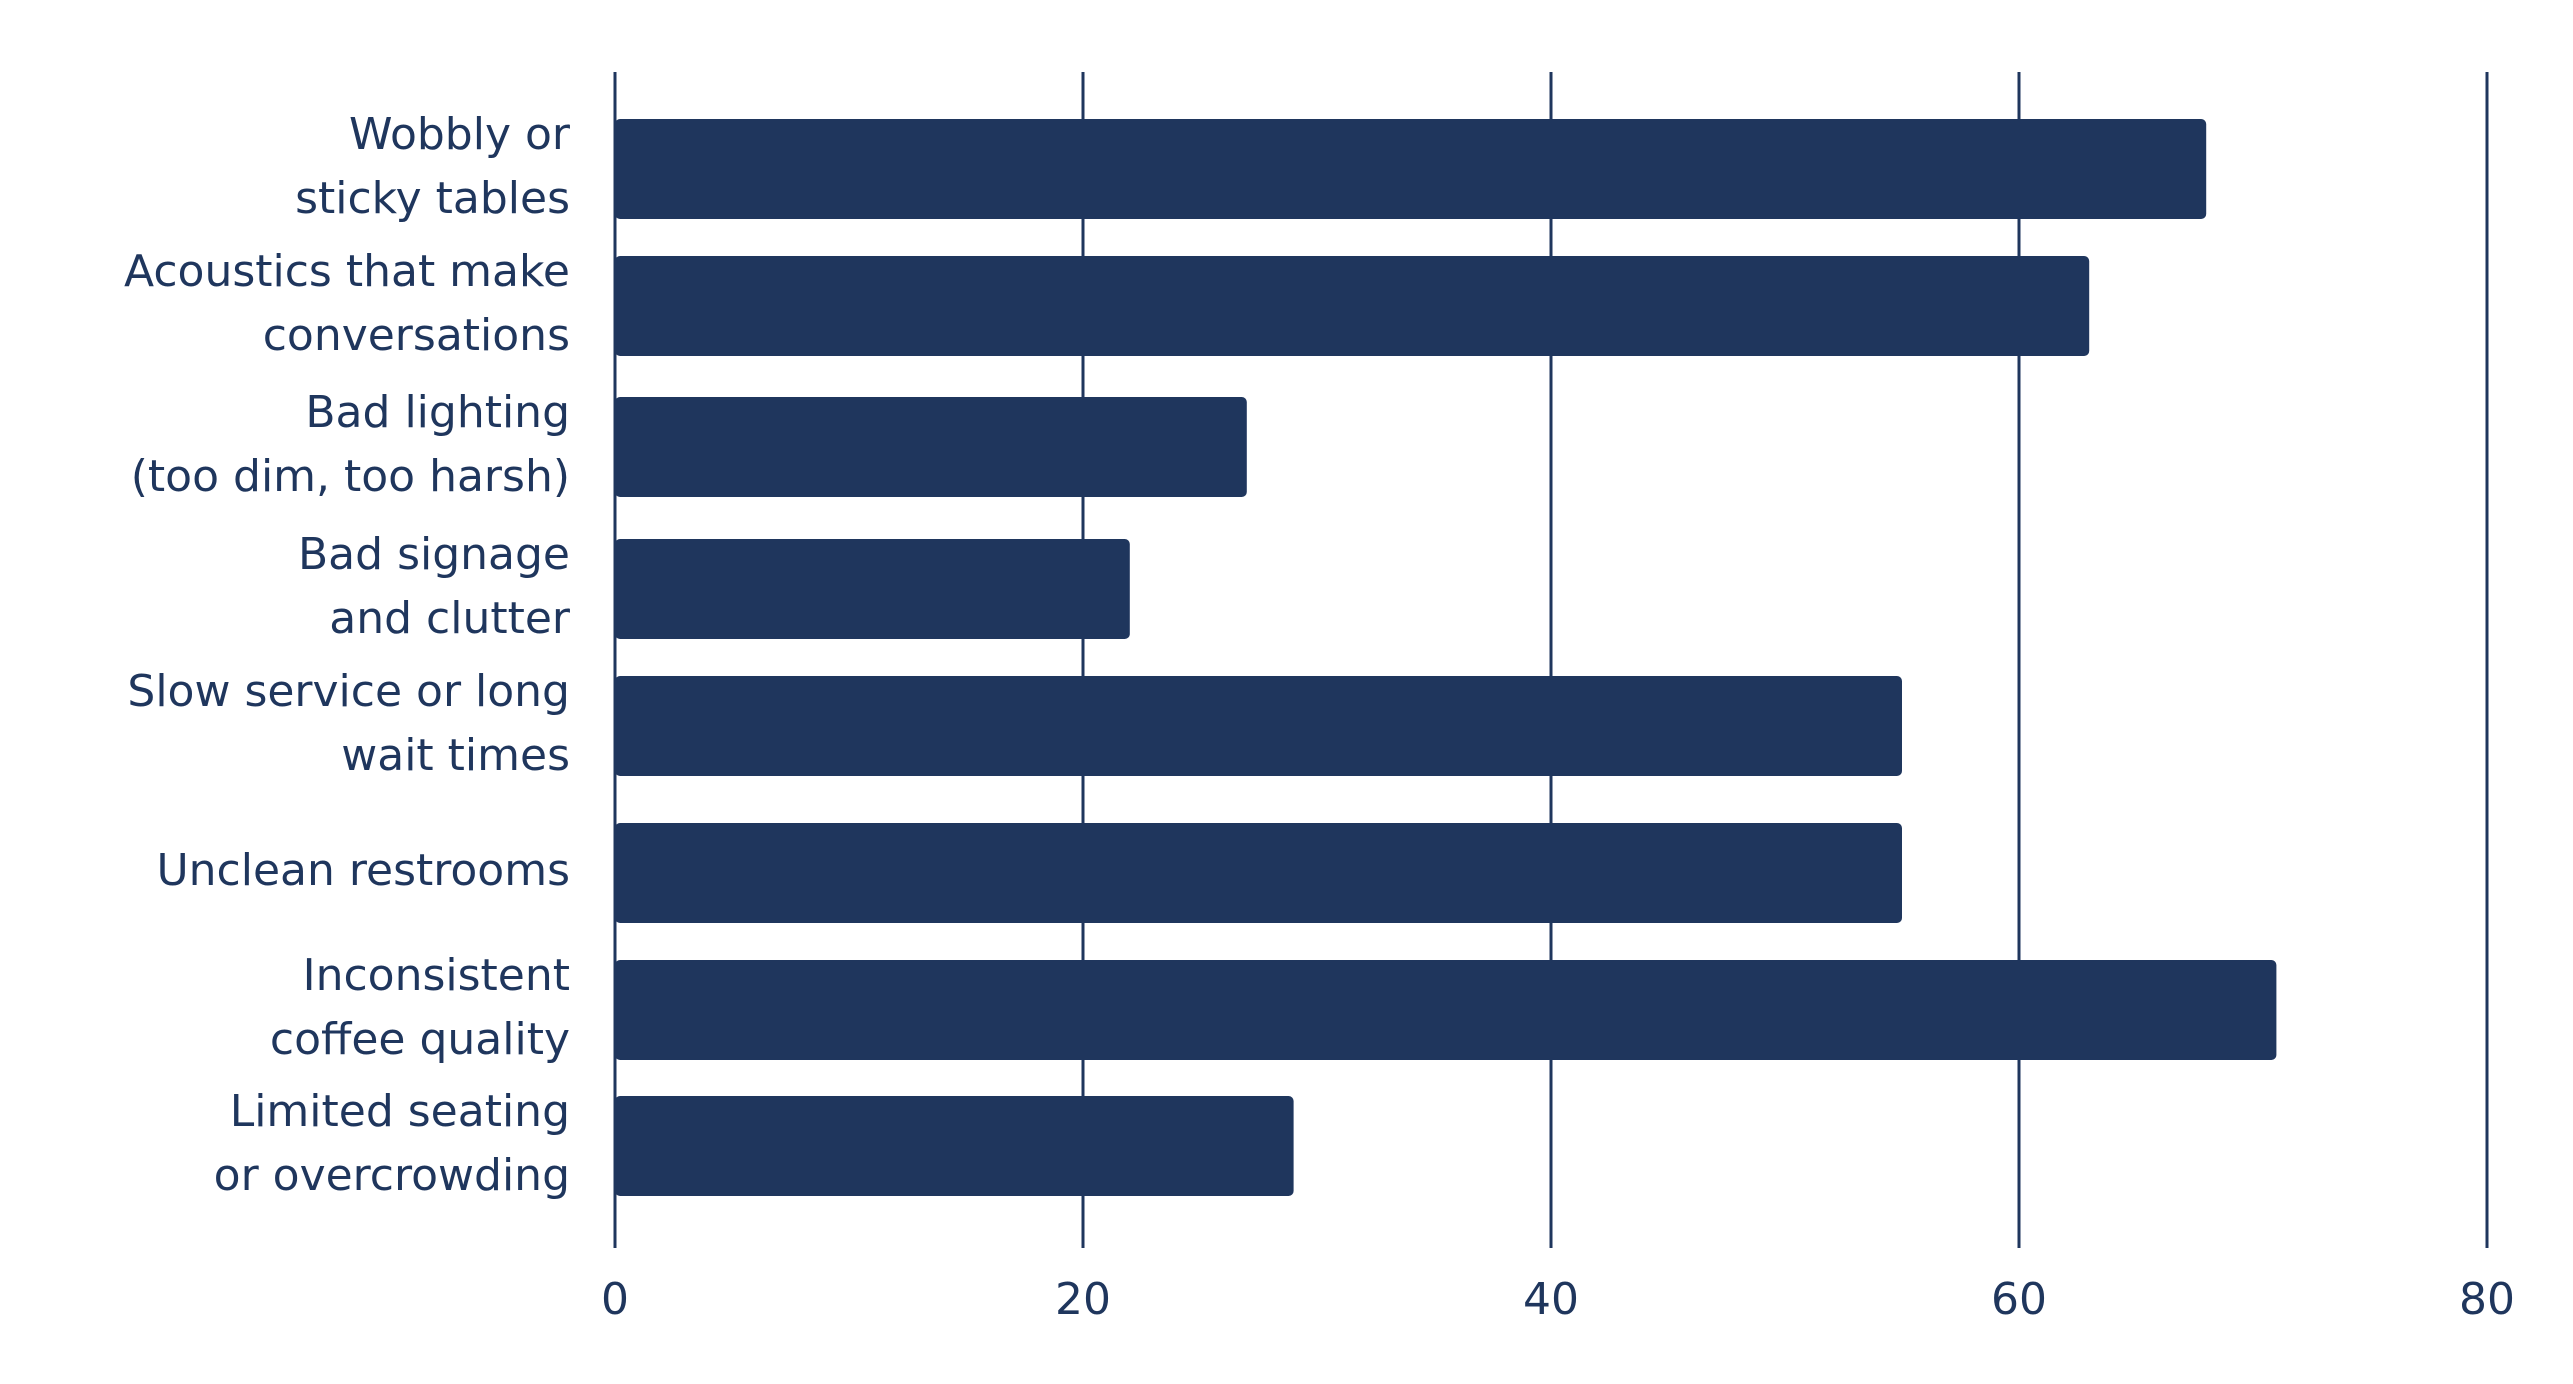 This screenshot has height=1384, width=2573. Describe the element at coordinates (420, 1039) in the screenshot. I see `category-label-line: coffee quality` at that location.